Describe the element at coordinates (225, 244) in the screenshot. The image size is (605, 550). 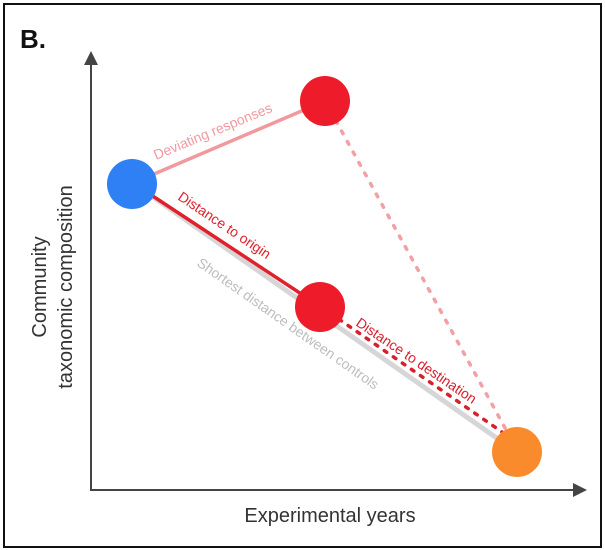
I see `distance-to-origin-line` at that location.